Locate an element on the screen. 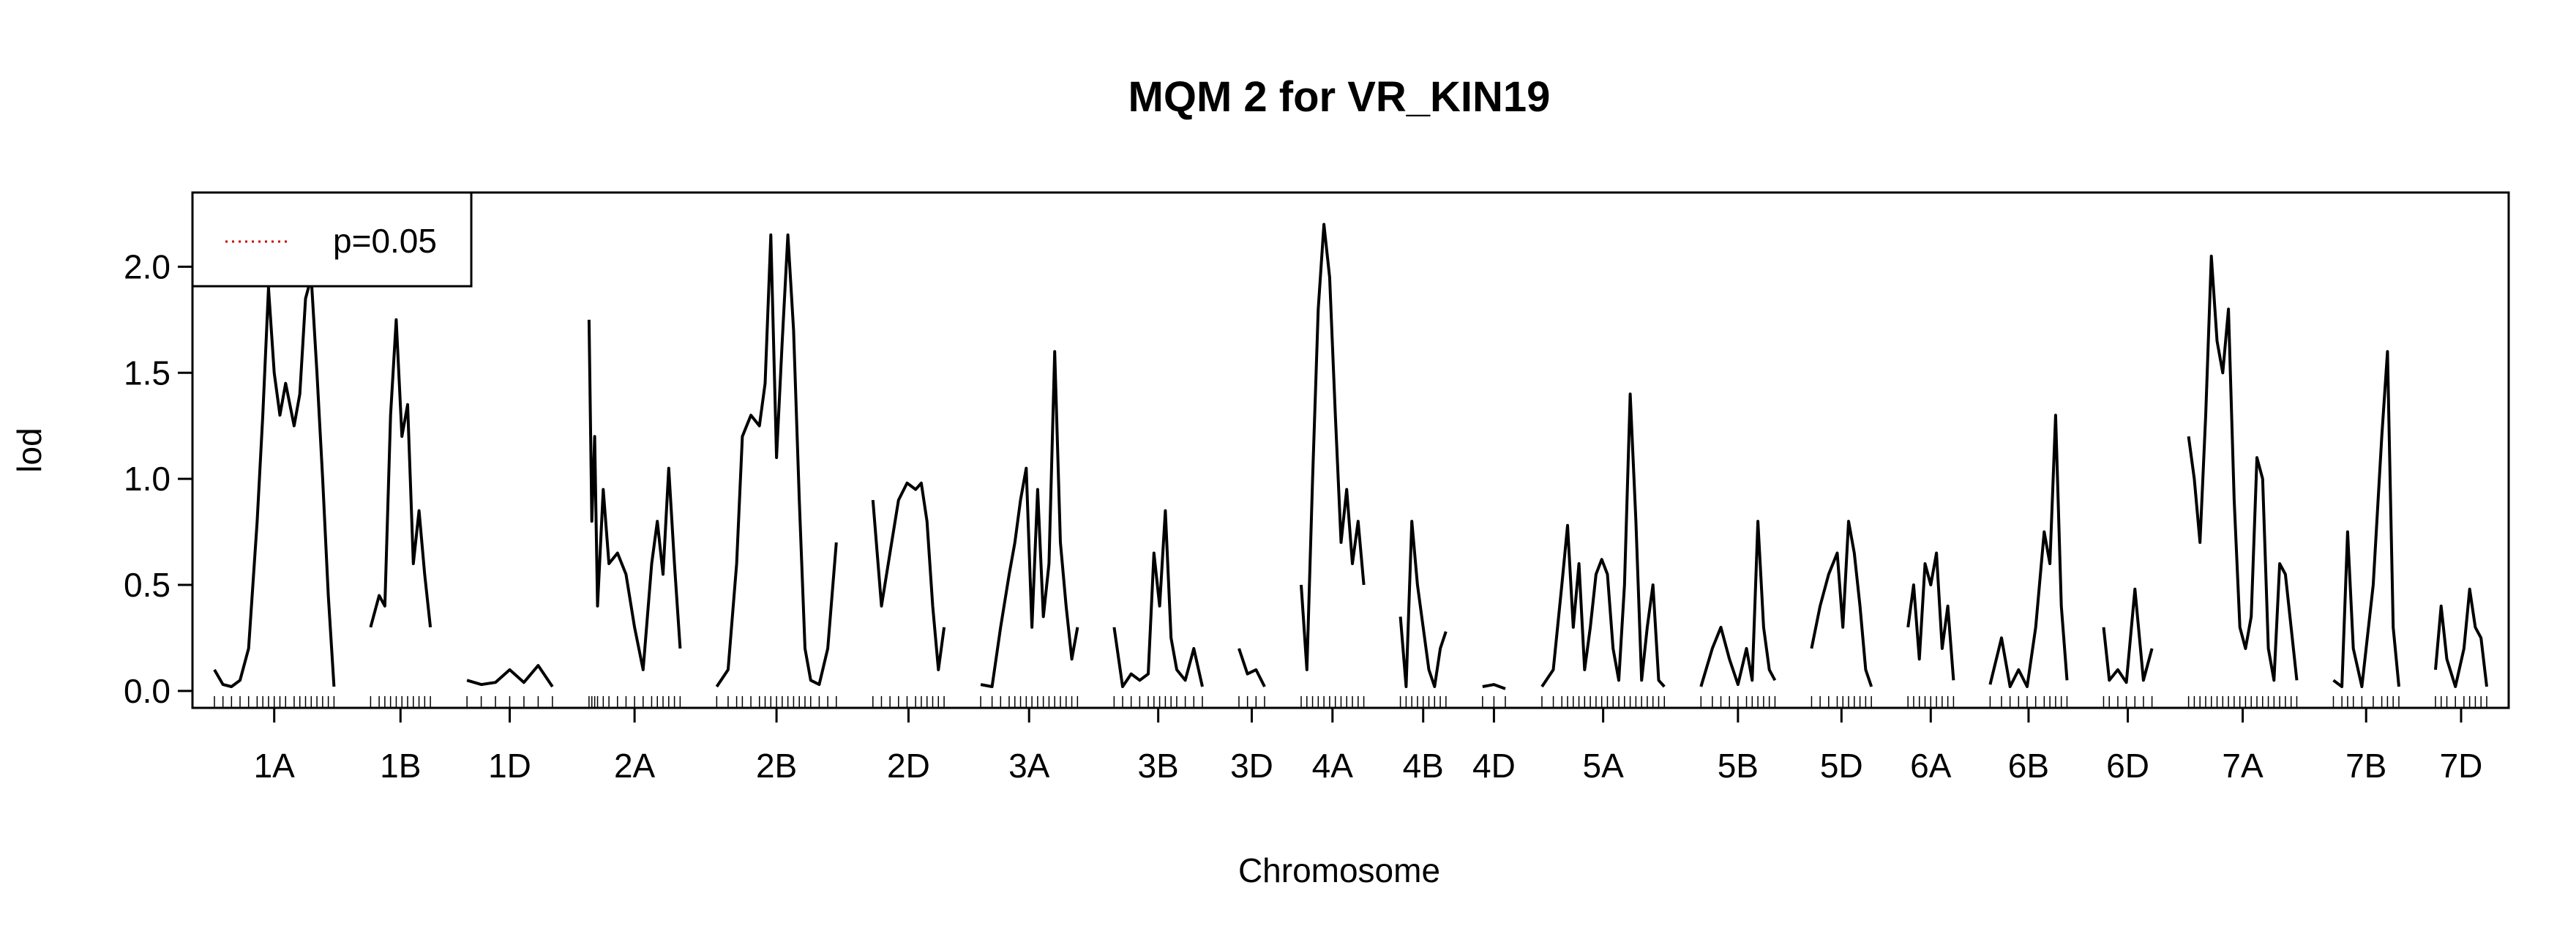 The width and height of the screenshot is (2576, 937). lod-curve-6A is located at coordinates (1930, 616).